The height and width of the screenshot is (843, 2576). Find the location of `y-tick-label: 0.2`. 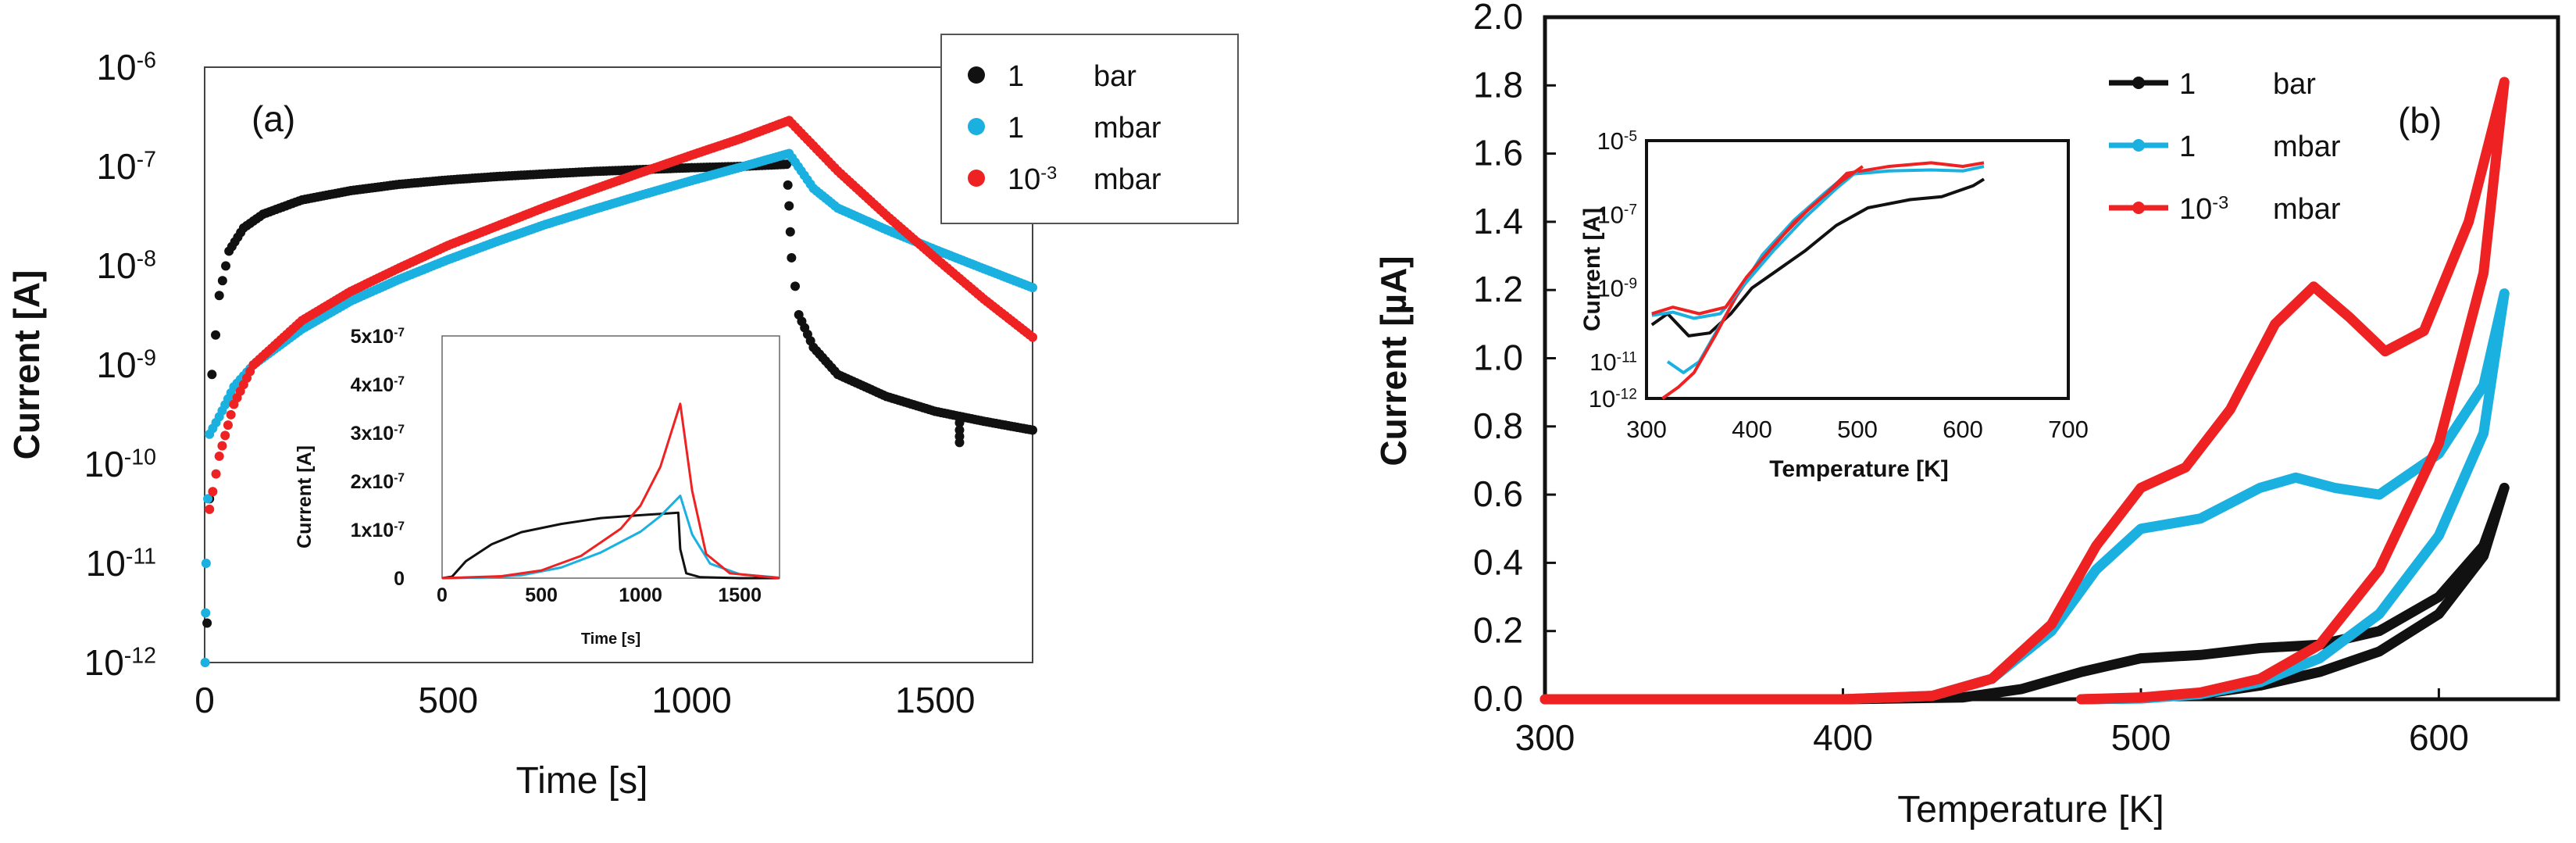

y-tick-label: 0.2 is located at coordinates (1498, 630).